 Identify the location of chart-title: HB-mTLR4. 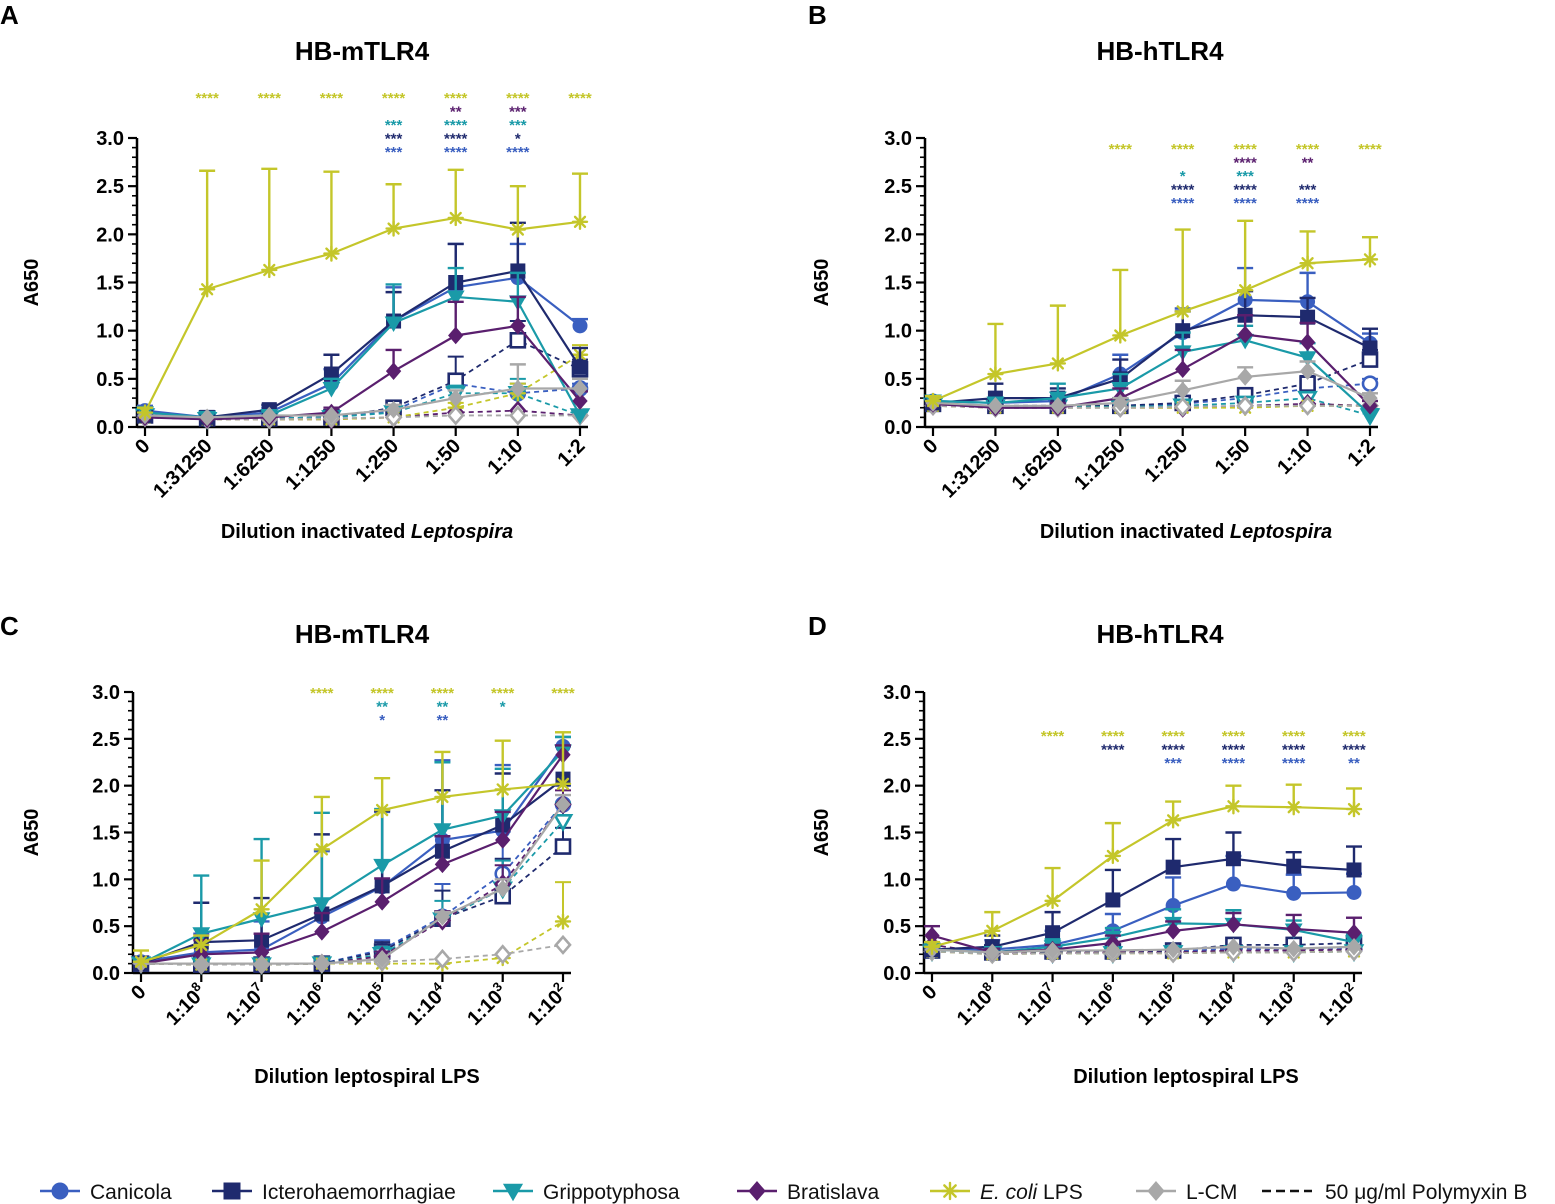
(362, 634).